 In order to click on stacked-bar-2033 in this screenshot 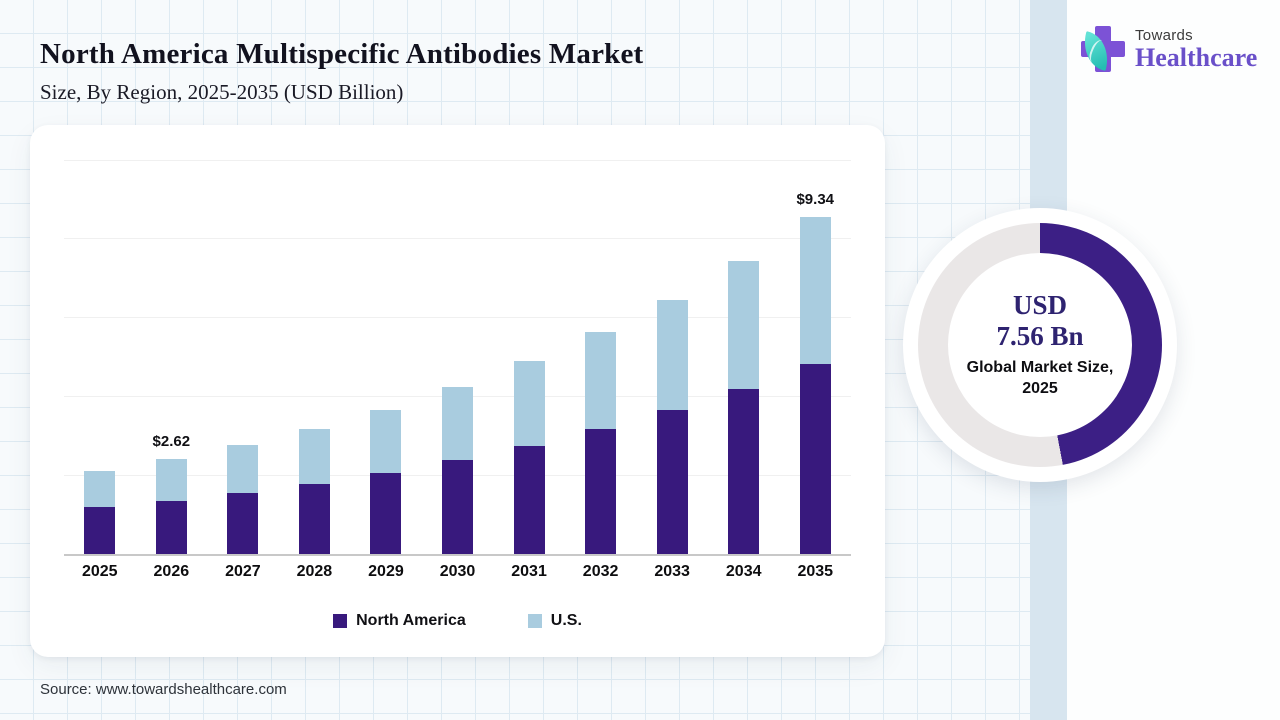, I will do `click(672, 426)`.